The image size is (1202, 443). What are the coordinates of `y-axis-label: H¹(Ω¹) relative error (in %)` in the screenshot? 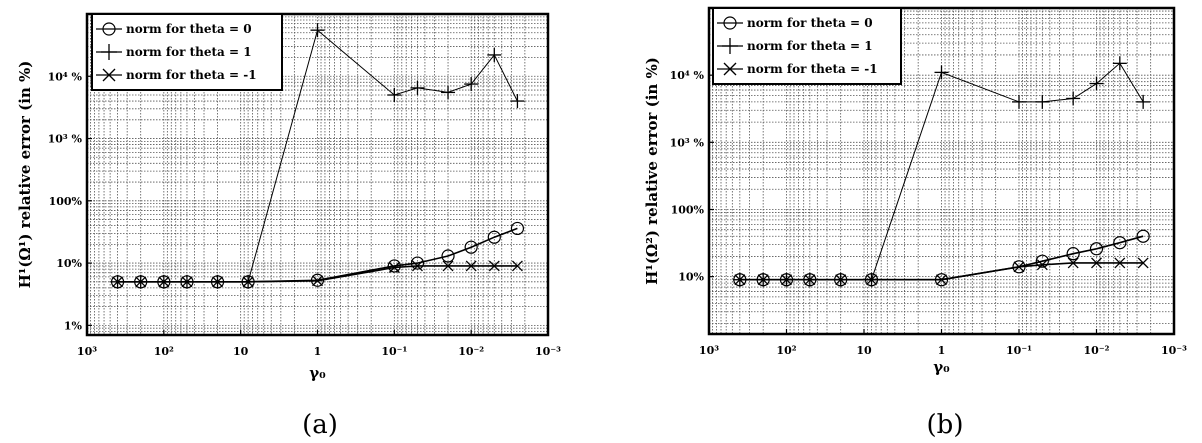 It's located at (25, 175).